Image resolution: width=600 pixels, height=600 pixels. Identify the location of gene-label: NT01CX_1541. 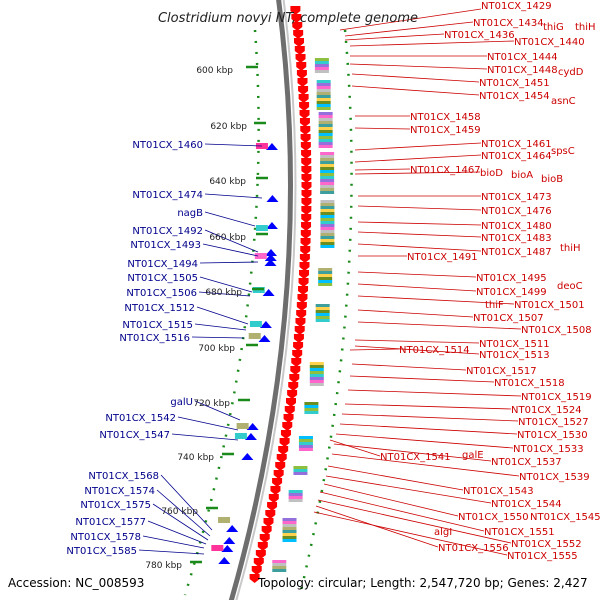
(415, 457).